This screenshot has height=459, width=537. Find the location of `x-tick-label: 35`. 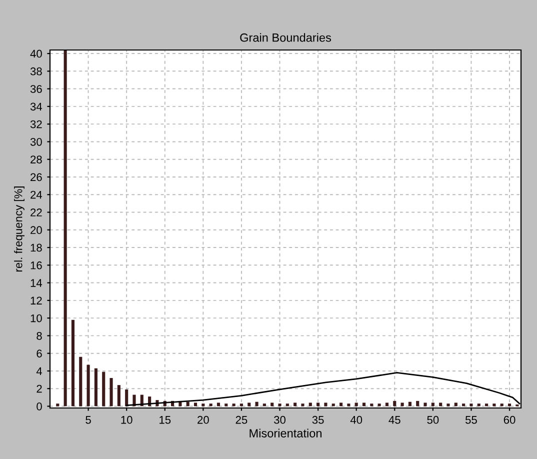

x-tick-label: 35 is located at coordinates (318, 420).